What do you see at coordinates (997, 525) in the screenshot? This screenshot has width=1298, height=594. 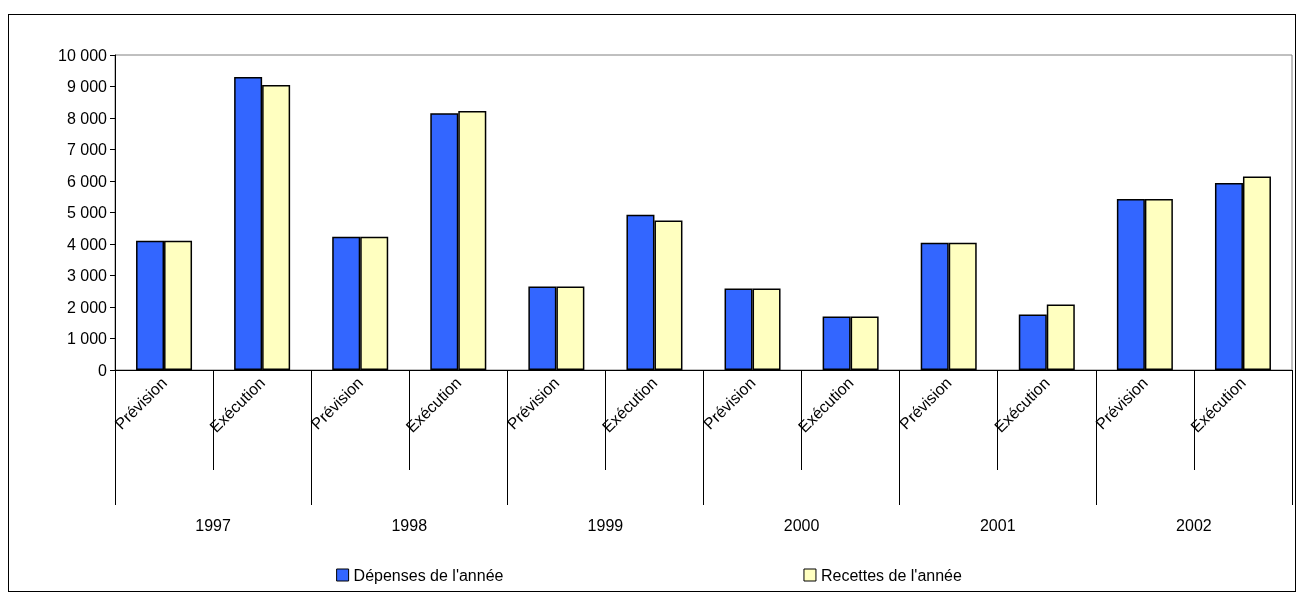 I see `text: 2001` at bounding box center [997, 525].